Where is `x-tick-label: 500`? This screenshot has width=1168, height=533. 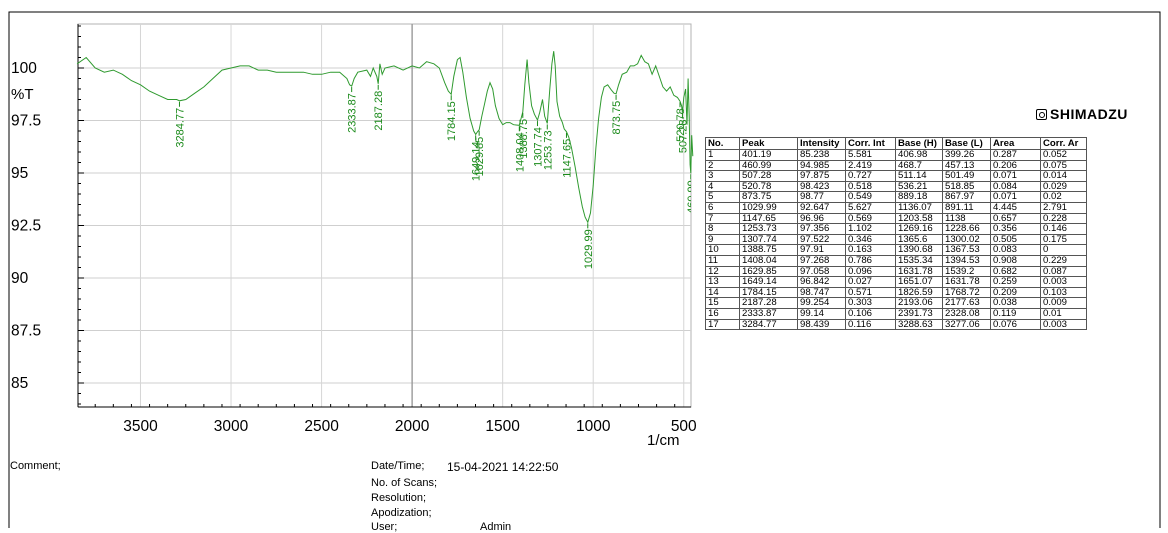 x-tick-label: 500 is located at coordinates (684, 426).